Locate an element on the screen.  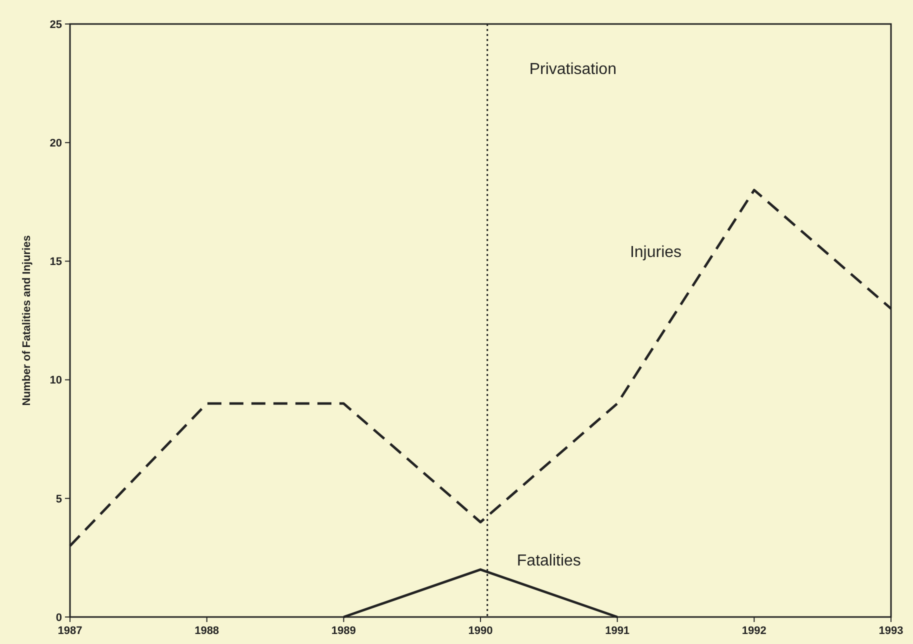
y-tick-label: 25 is located at coordinates (56, 24).